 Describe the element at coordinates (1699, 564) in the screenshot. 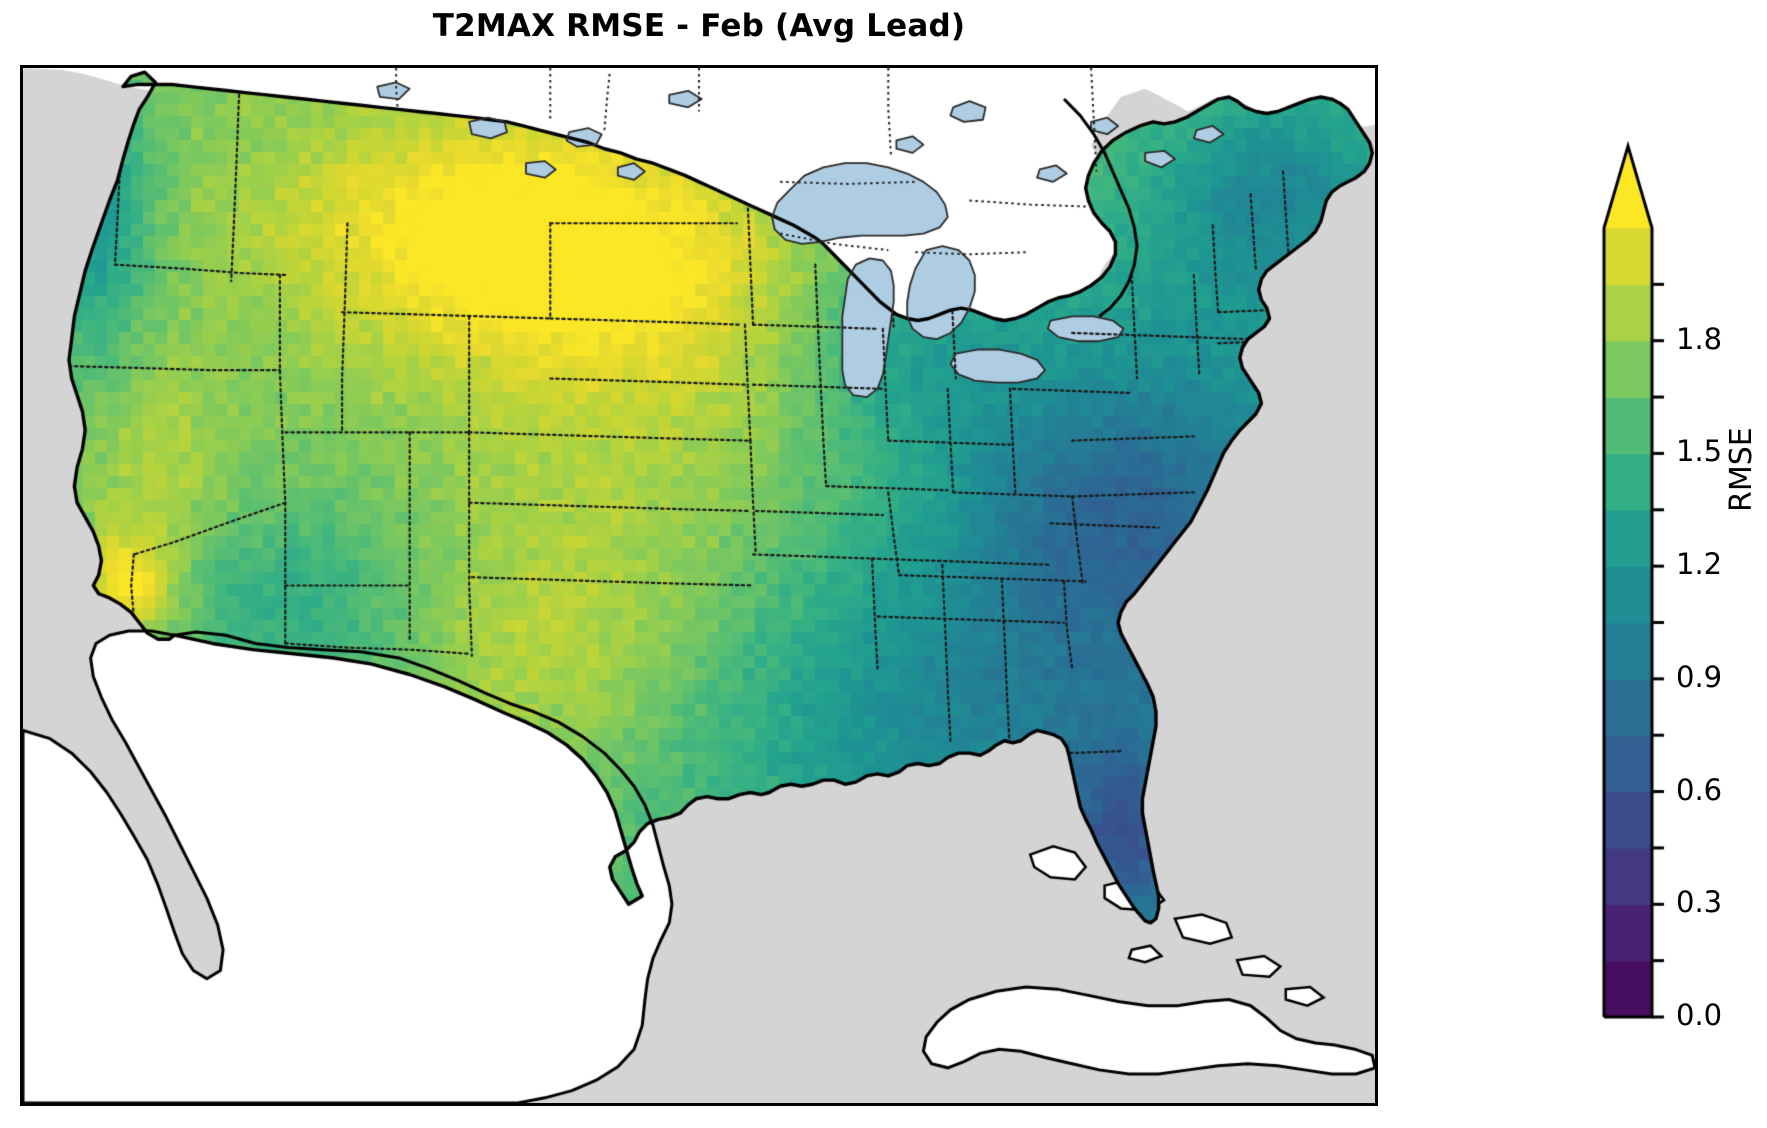

I see `colorbar-tick-label: 1.2` at that location.